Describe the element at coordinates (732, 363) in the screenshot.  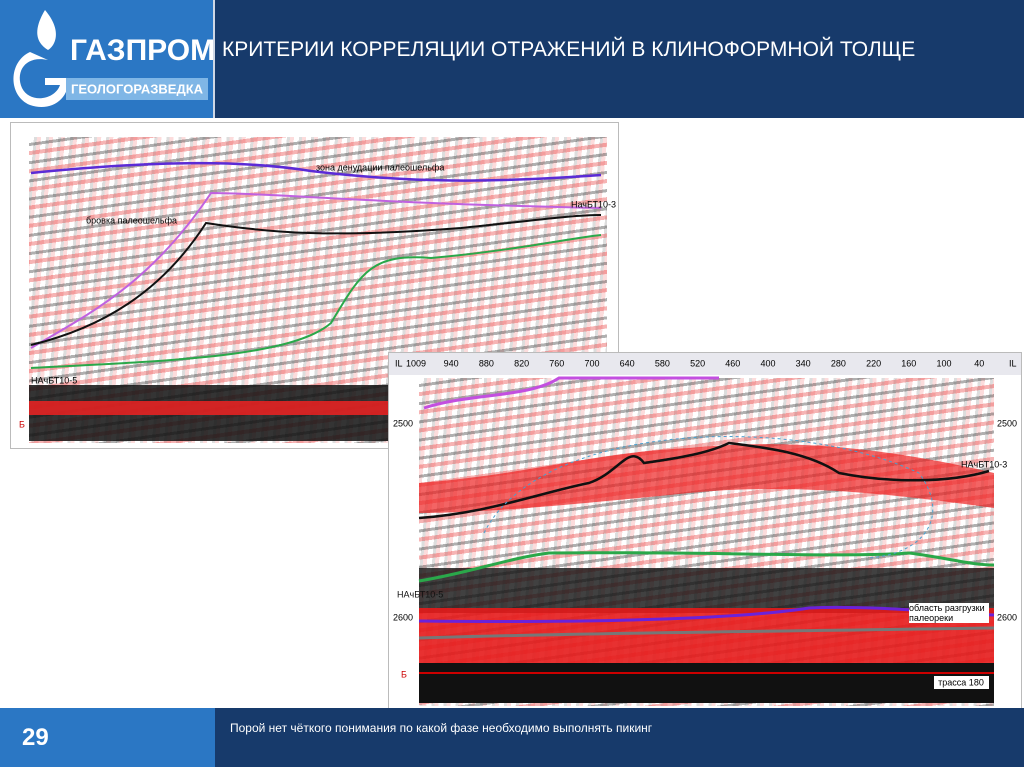
I see `trace-label: 460` at that location.